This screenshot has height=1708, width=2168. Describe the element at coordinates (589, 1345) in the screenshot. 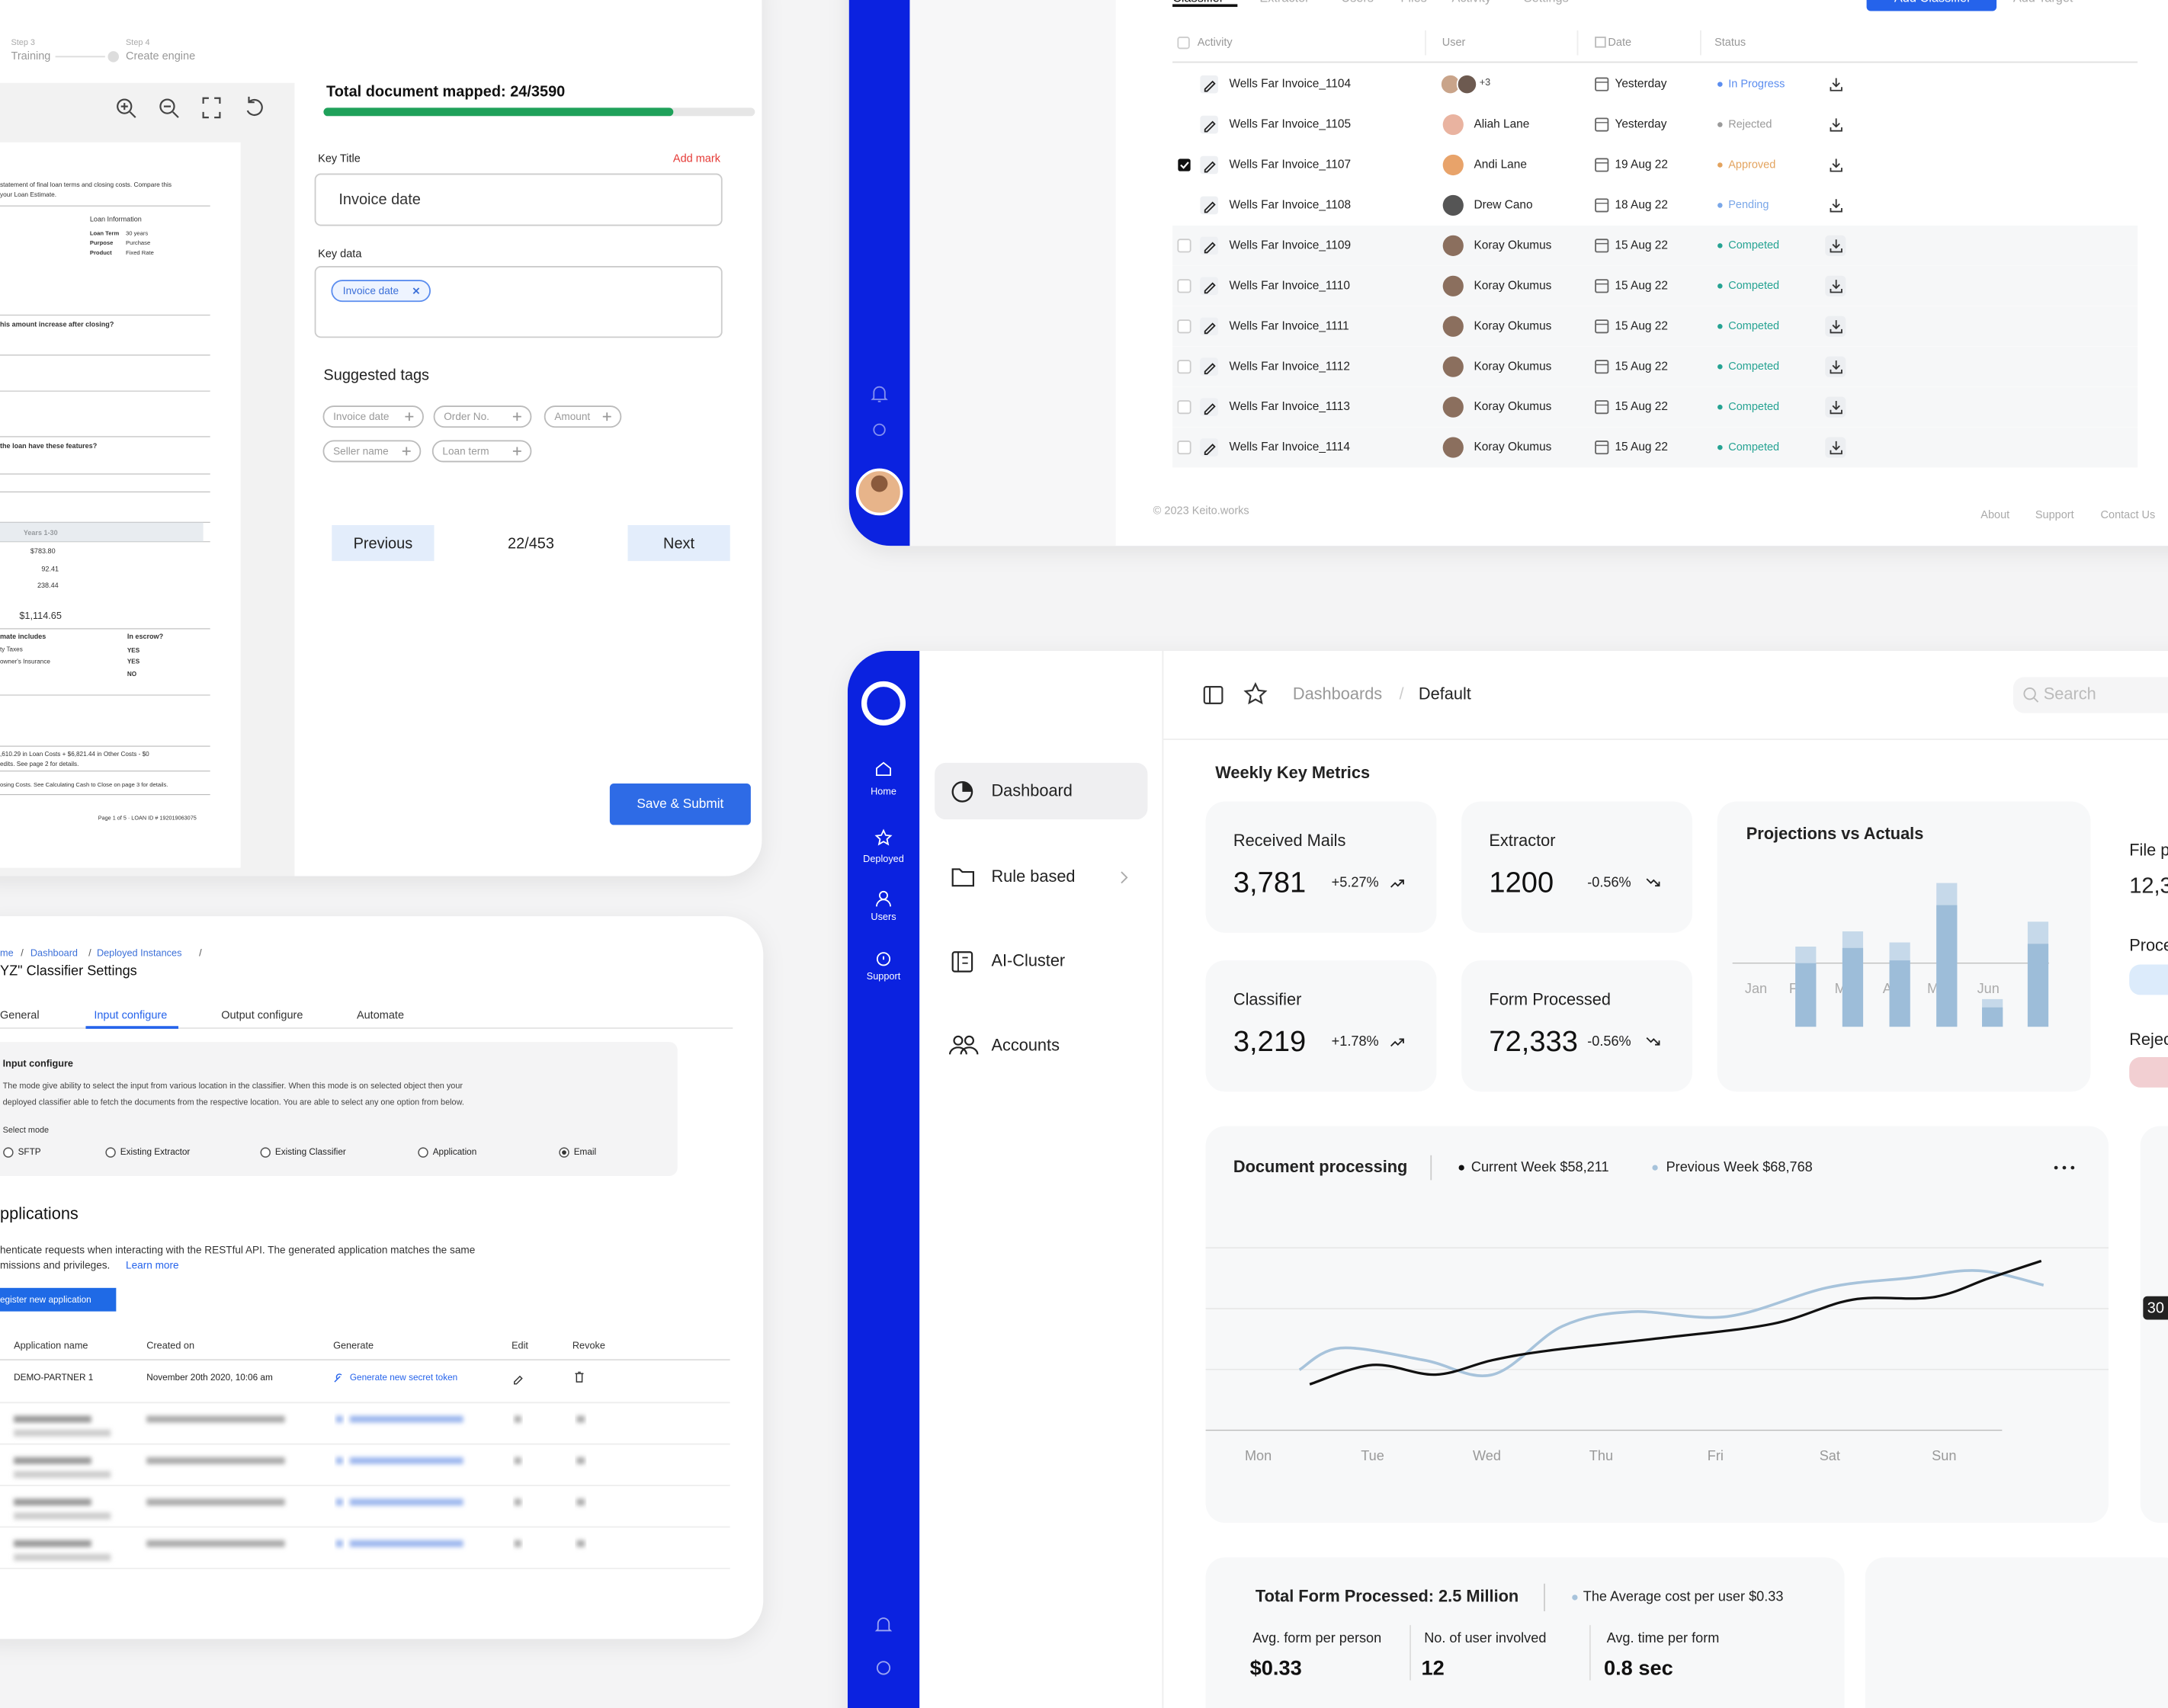

I see `column-header: Revoke` at that location.